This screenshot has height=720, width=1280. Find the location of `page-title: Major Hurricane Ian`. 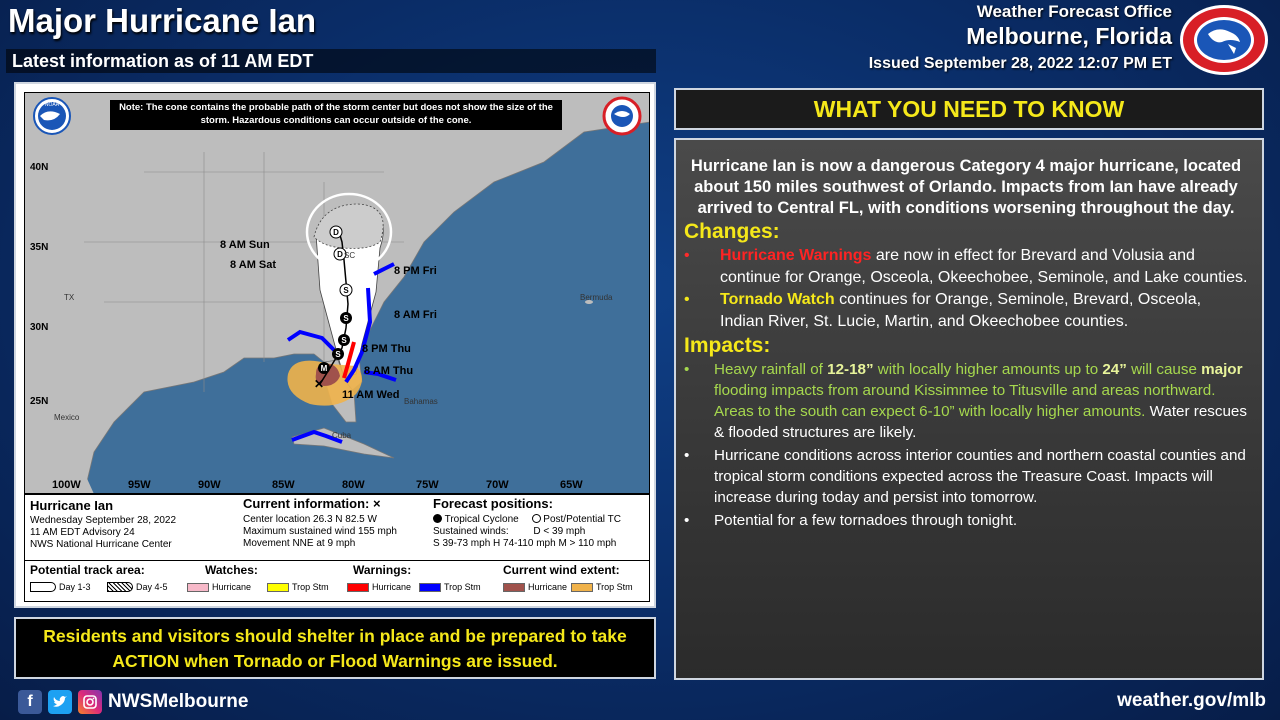

page-title: Major Hurricane Ian is located at coordinates (162, 20).